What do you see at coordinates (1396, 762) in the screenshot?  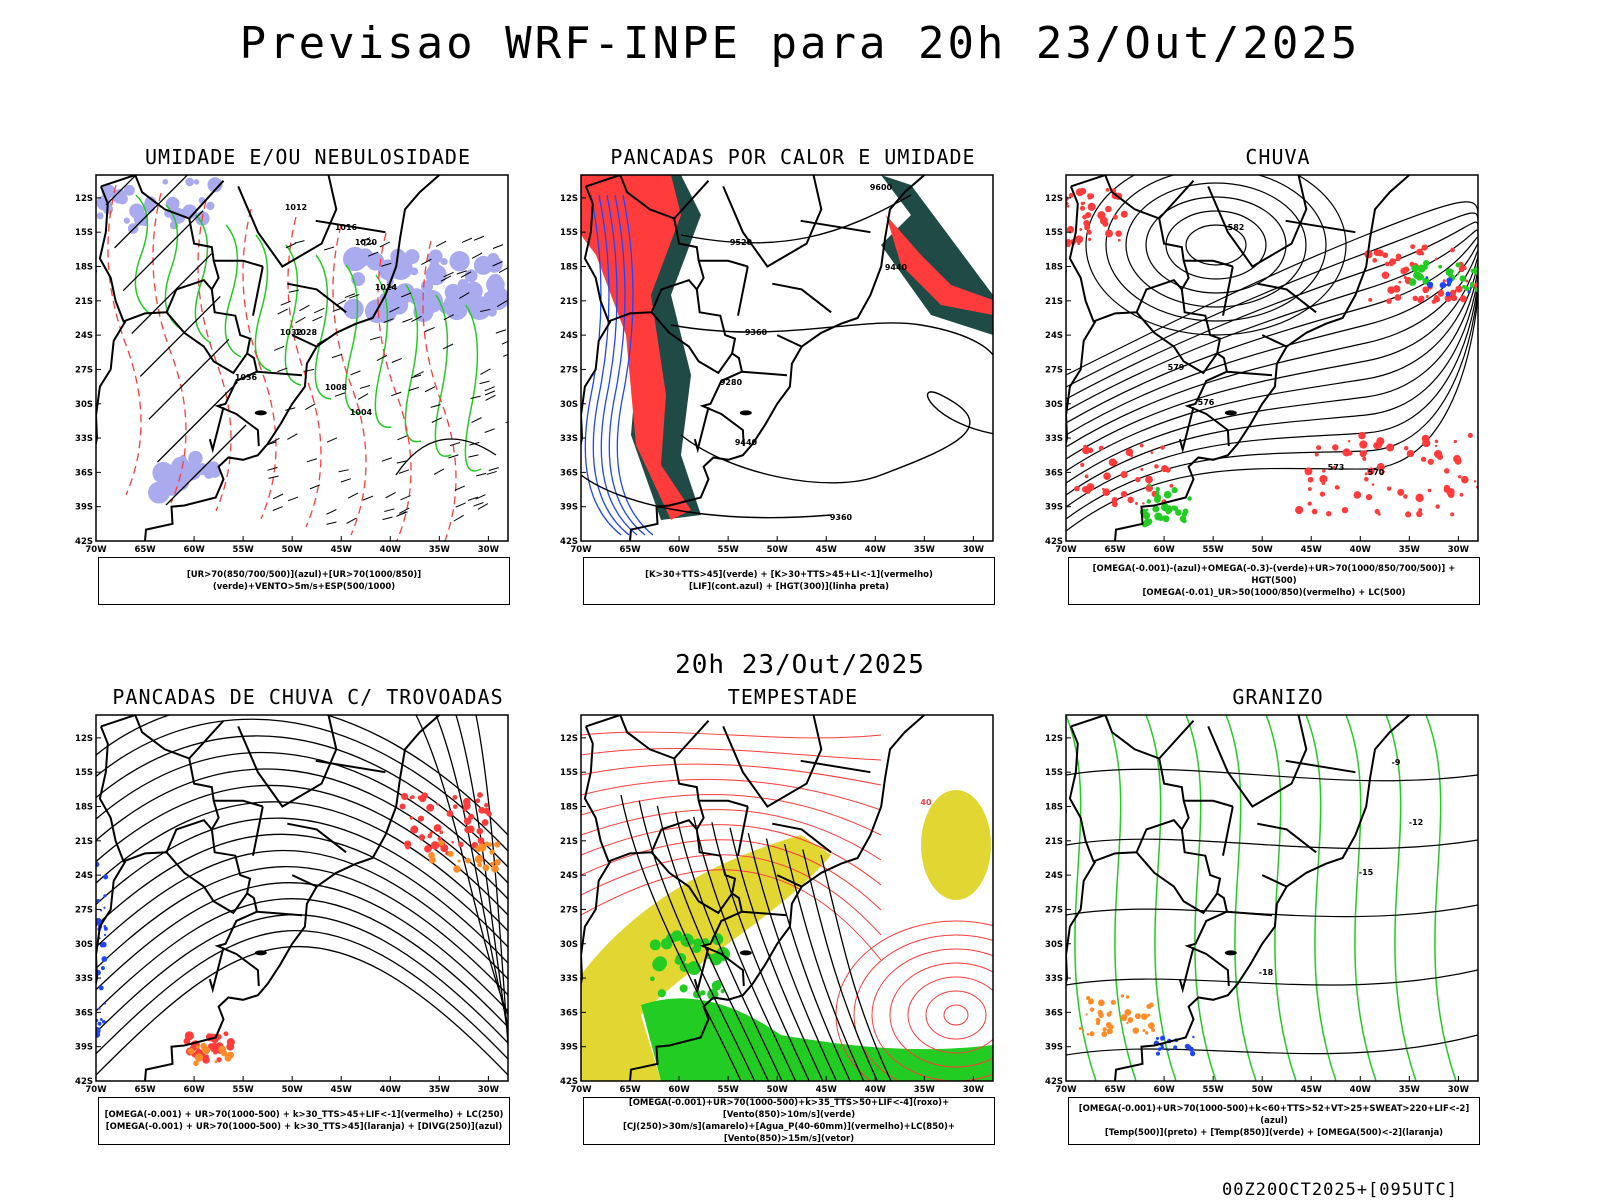 I see `contour-label: -9` at bounding box center [1396, 762].